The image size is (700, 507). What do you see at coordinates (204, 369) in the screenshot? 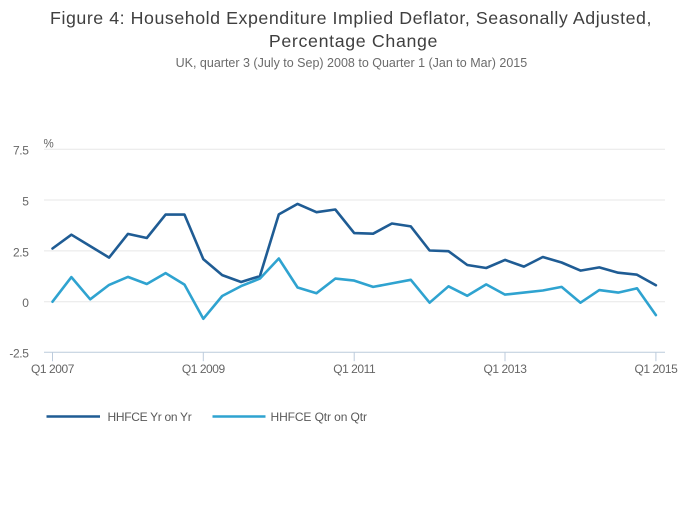
I see `svg-text: Q1 2009` at bounding box center [204, 369].